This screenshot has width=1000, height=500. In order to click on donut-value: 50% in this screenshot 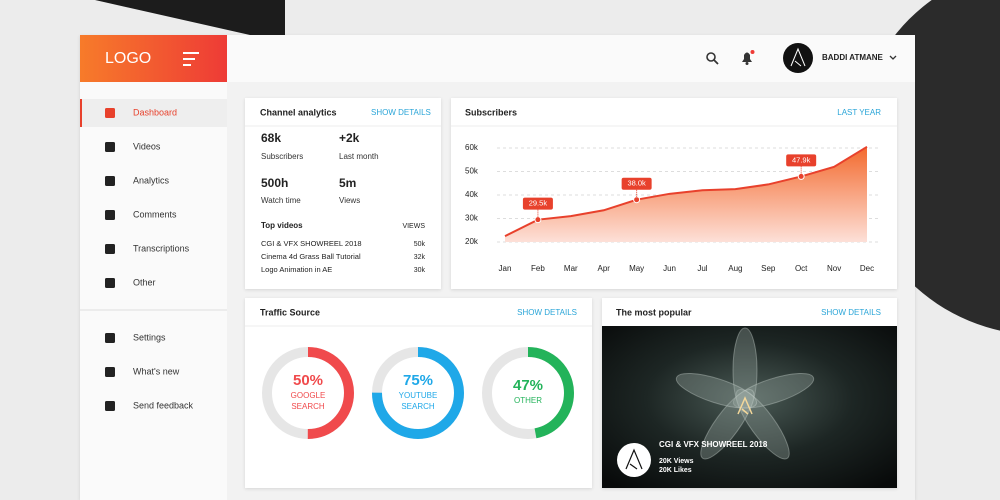, I will do `click(308, 380)`.